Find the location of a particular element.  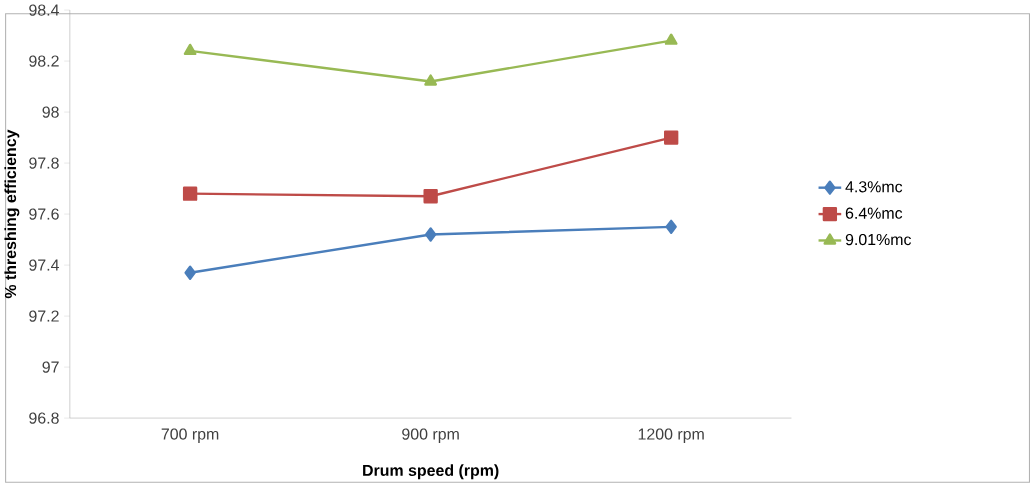

x-tick-label: 700 rpm is located at coordinates (190, 436).